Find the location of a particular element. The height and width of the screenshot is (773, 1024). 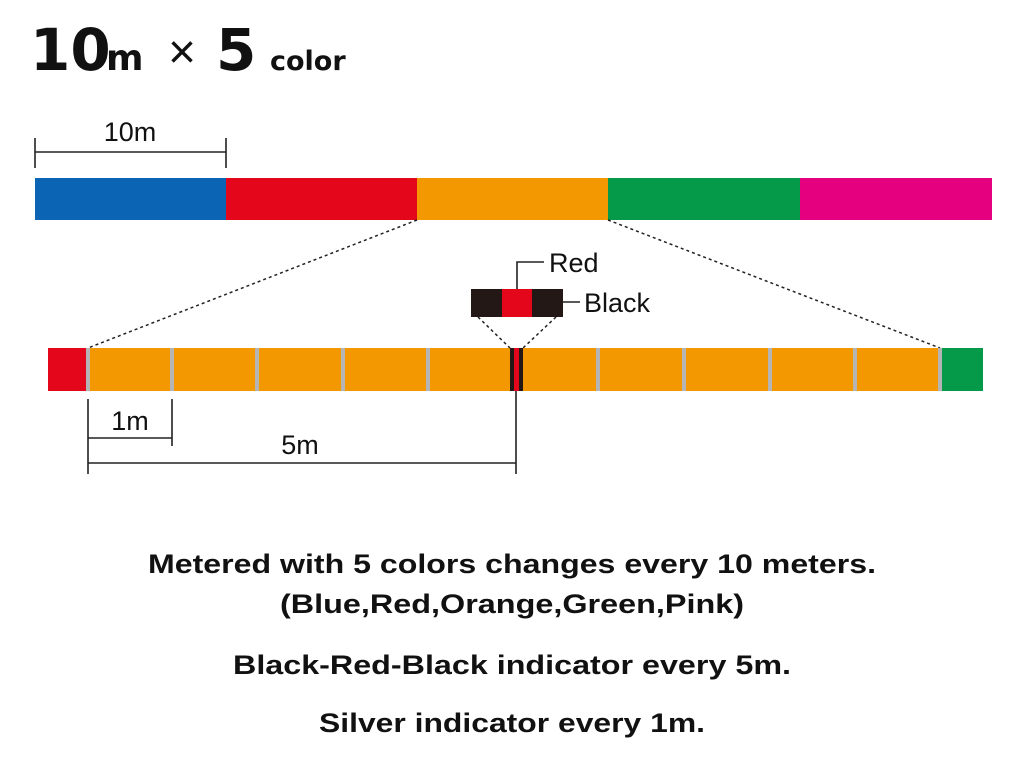

silver-markers is located at coordinates (514, 369).